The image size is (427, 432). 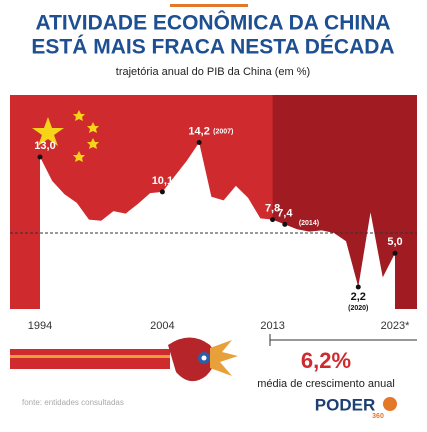 I want to click on brand-logo, so click(x=390, y=404).